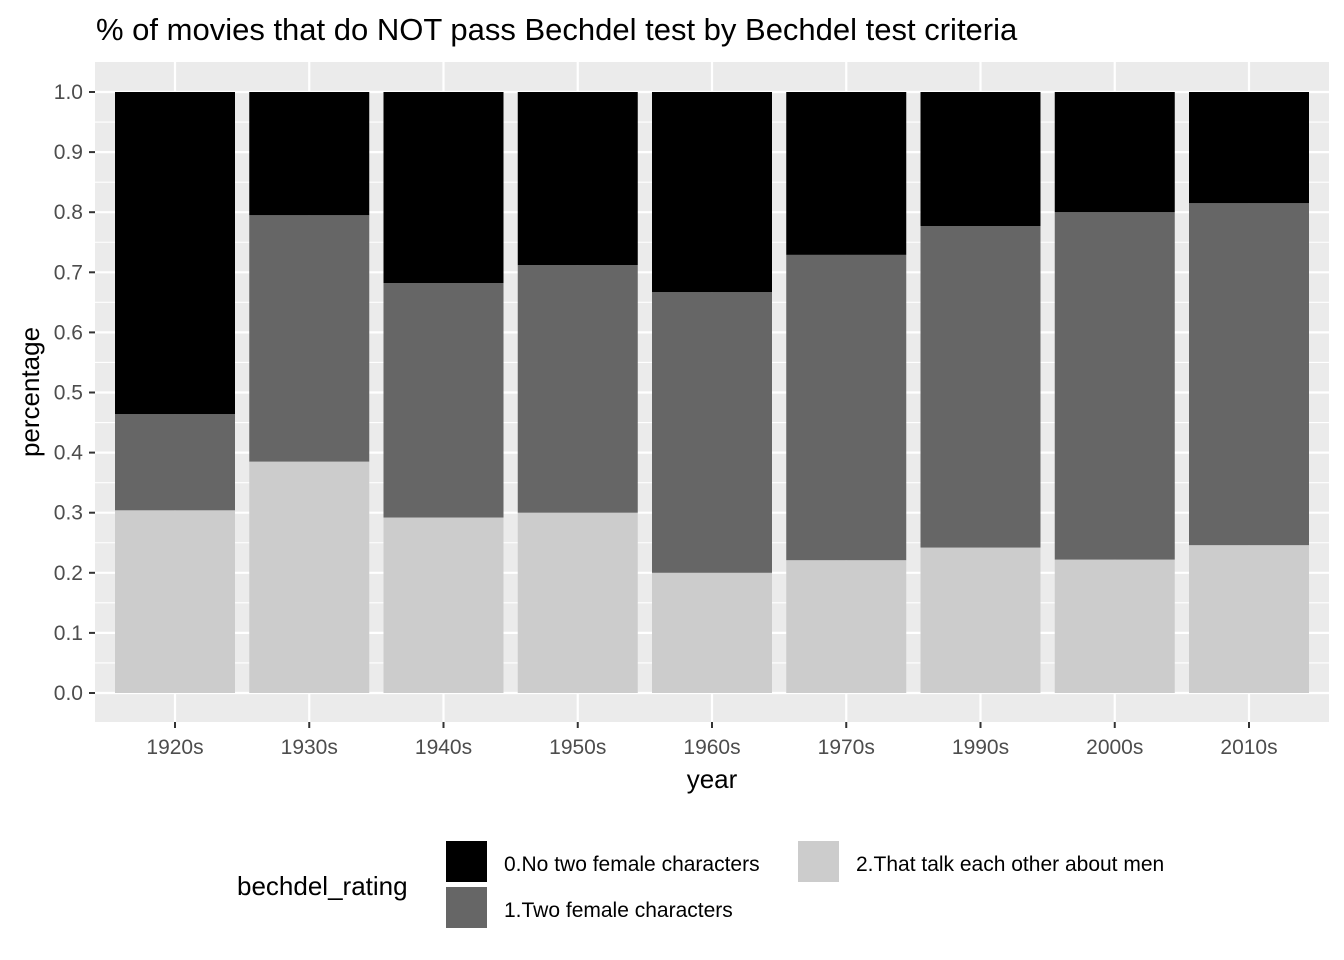 The image size is (1344, 960). I want to click on x-axis-title: year, so click(712, 779).